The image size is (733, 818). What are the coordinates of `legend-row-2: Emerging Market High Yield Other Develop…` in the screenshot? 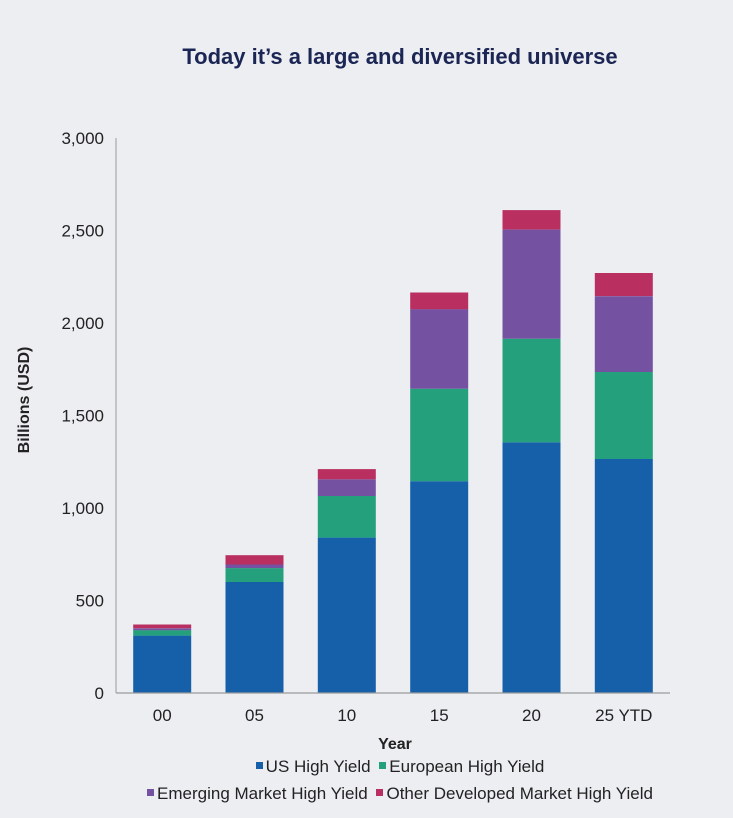 It's located at (366, 794).